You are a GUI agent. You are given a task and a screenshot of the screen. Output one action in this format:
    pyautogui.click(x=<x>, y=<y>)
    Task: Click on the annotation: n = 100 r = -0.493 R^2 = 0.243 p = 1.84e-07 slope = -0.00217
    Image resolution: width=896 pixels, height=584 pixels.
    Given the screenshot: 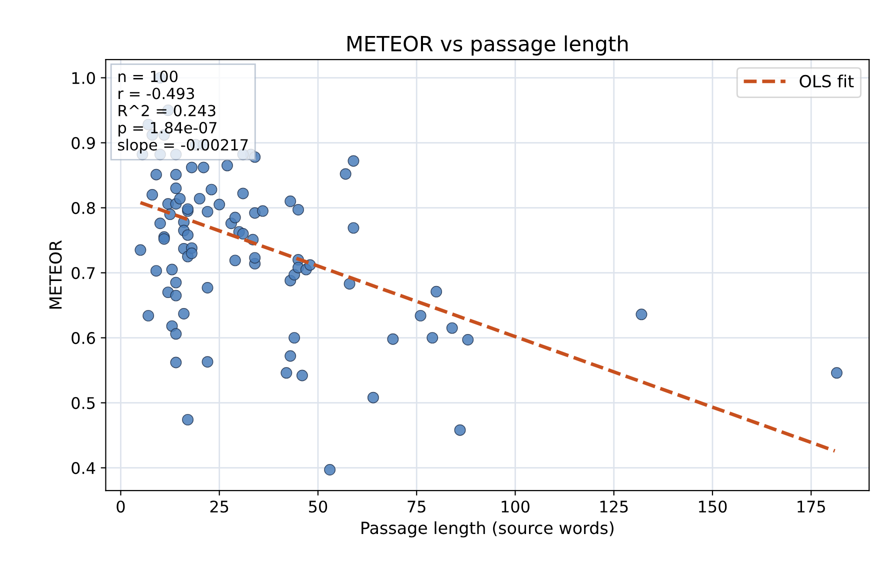 What is the action you would take?
    pyautogui.click(x=183, y=112)
    